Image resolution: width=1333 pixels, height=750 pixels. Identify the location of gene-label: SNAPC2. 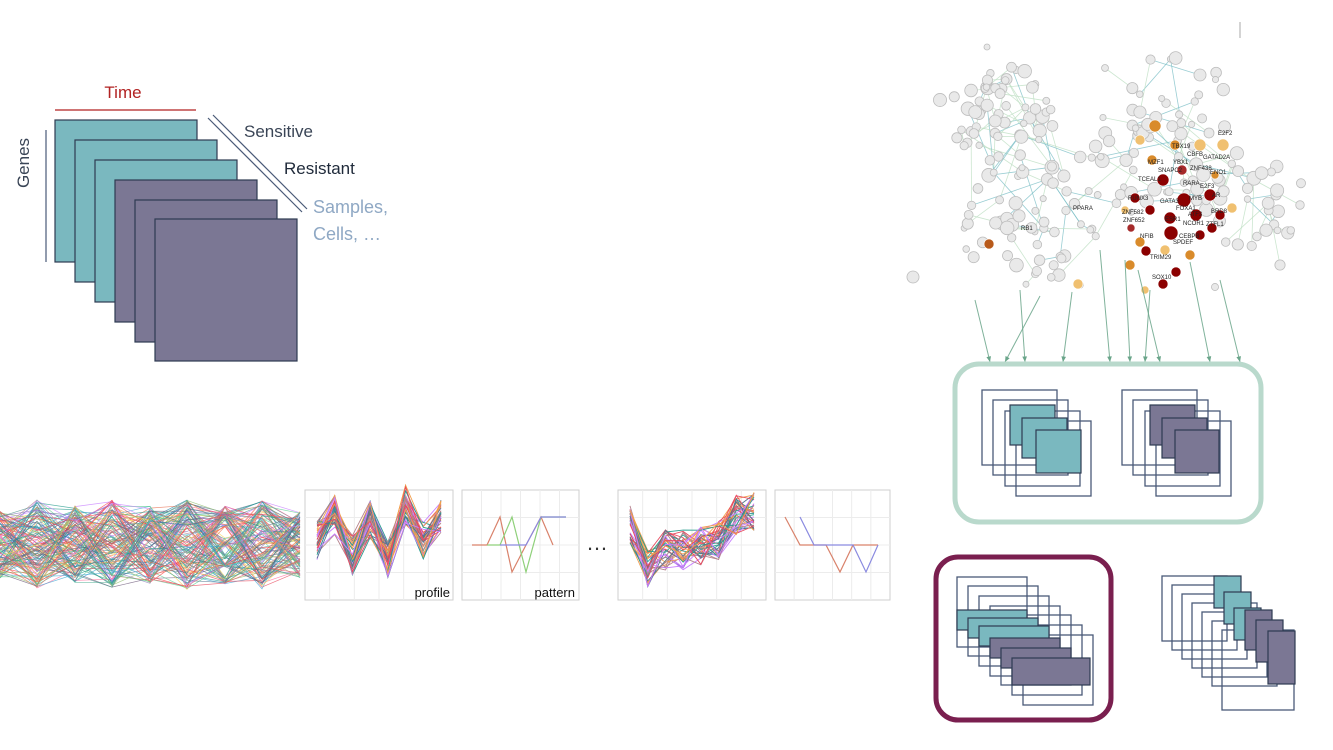
(1170, 171).